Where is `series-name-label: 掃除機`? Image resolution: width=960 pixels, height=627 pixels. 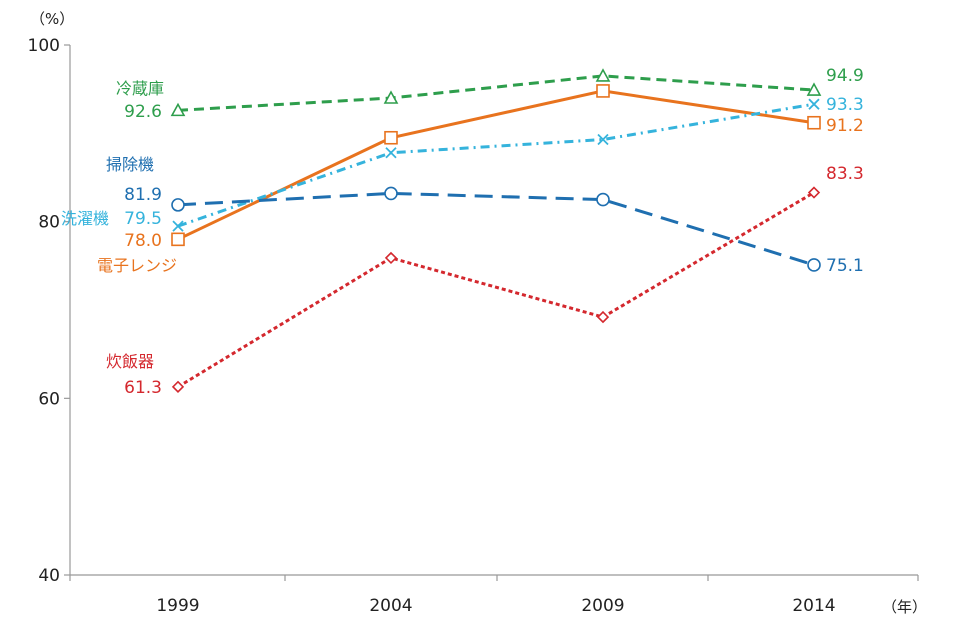
series-name-label: 掃除機 is located at coordinates (130, 164).